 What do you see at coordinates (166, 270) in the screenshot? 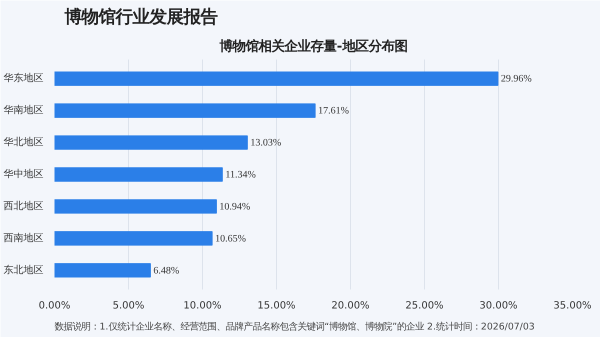
I see `data-label: 6.48%` at bounding box center [166, 270].